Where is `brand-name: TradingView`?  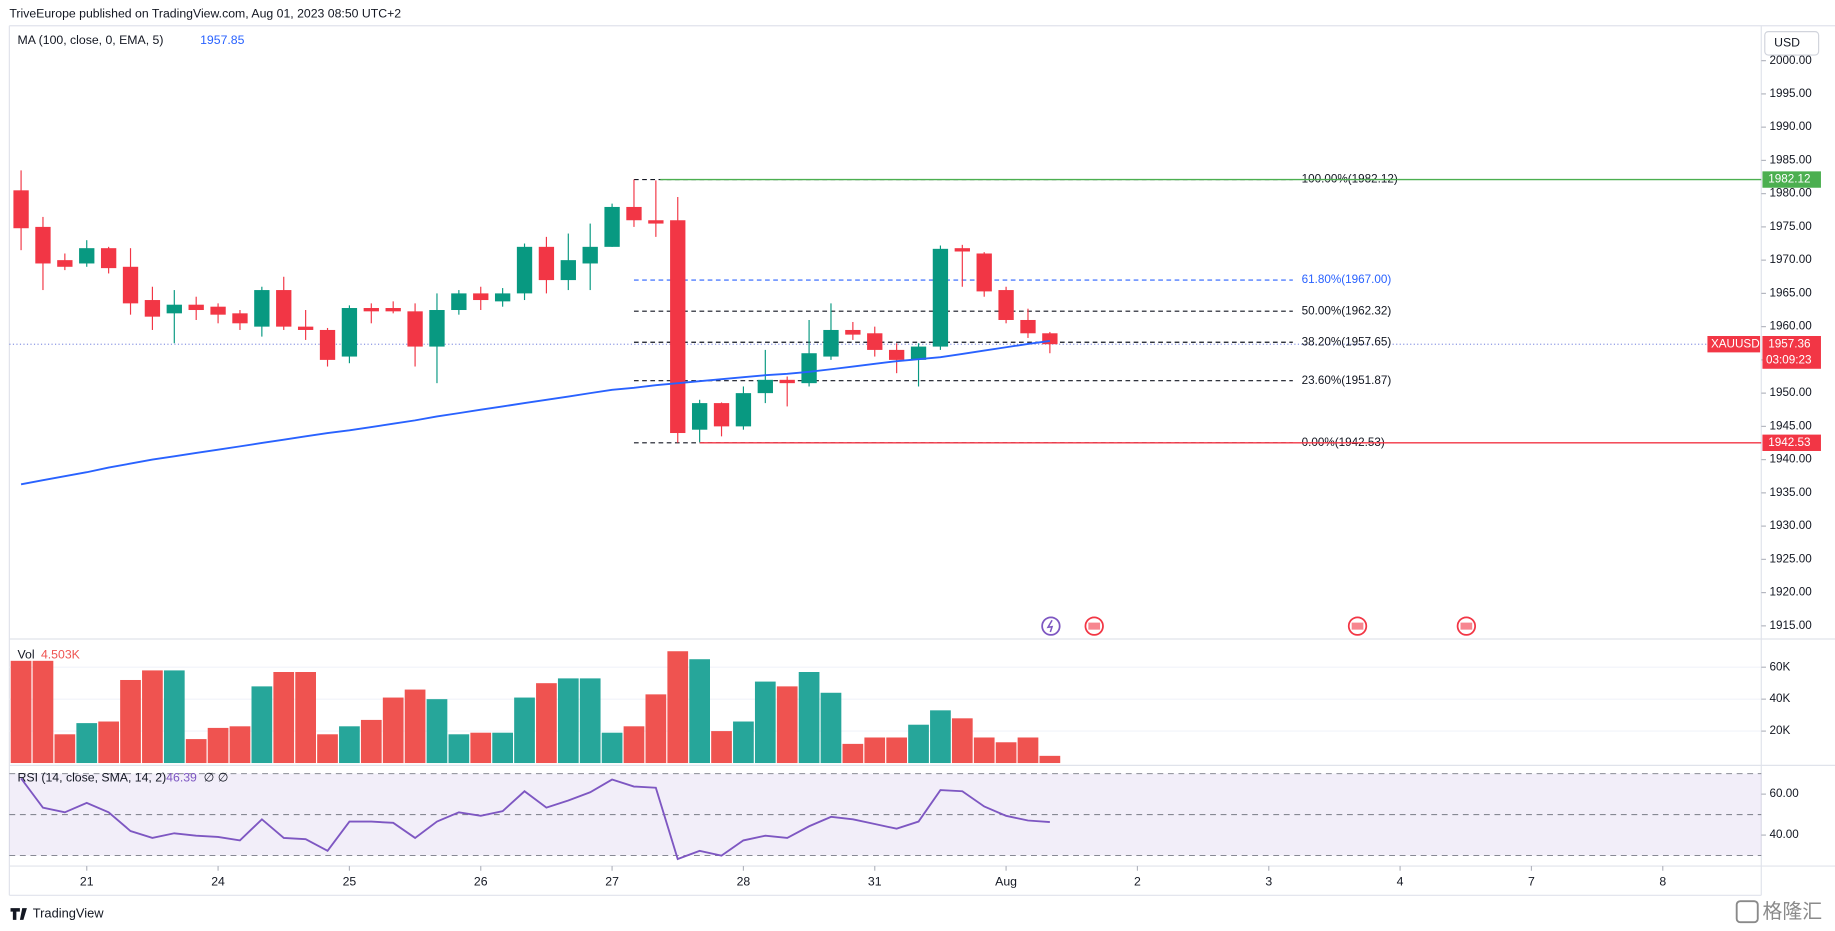
brand-name: TradingView is located at coordinates (68, 912).